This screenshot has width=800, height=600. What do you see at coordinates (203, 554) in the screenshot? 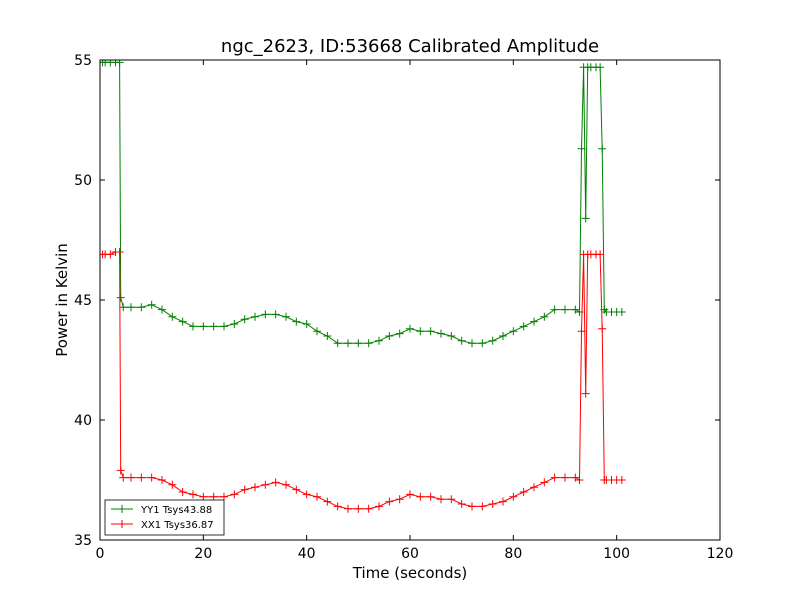
I see `x-tick-label: 20` at bounding box center [203, 554].